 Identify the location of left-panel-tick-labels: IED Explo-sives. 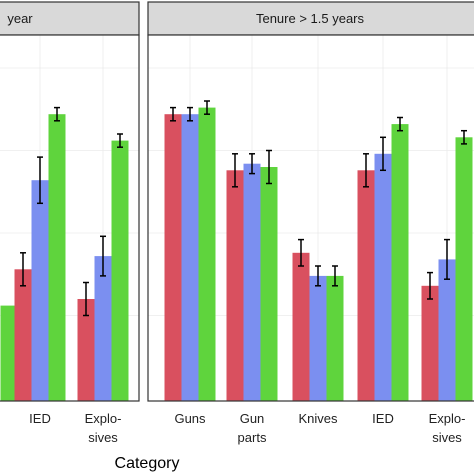
(75, 428).